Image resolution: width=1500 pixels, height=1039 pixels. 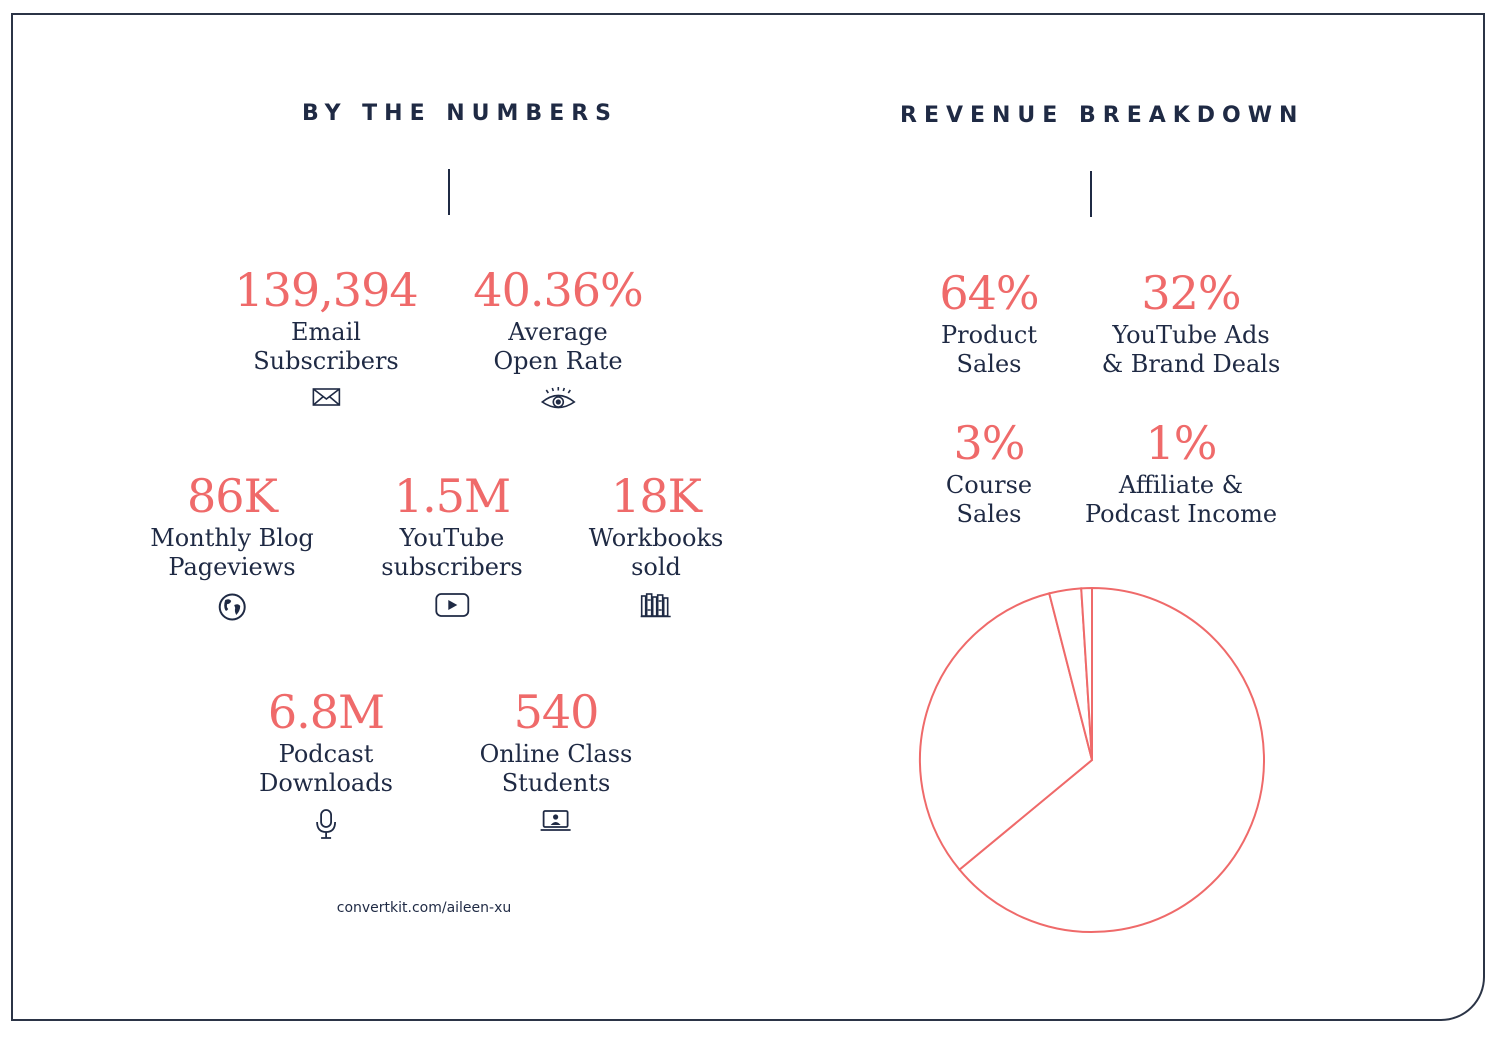 What do you see at coordinates (1191, 364) in the screenshot?
I see `revenue-label-line2: & Brand Deals` at bounding box center [1191, 364].